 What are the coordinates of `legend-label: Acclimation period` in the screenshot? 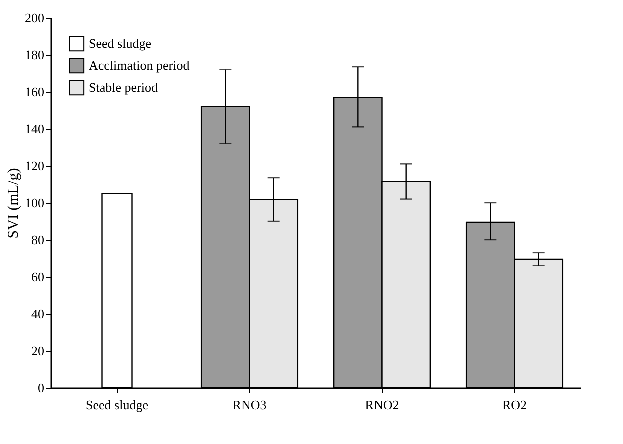 It's located at (139, 65).